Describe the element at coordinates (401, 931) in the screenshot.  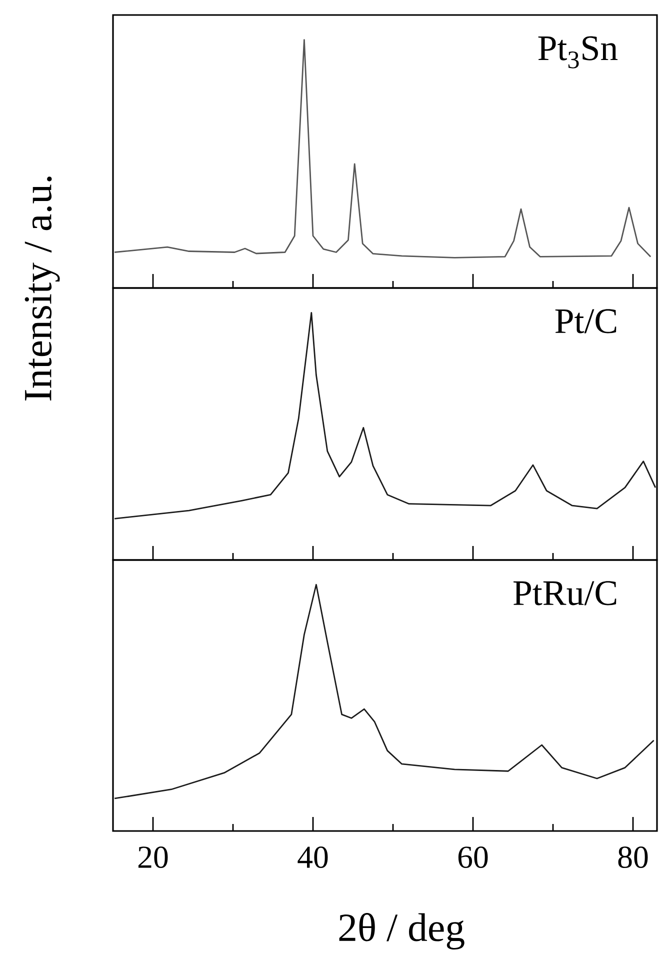
I see `x-axis-title: 2θ / deg` at that location.